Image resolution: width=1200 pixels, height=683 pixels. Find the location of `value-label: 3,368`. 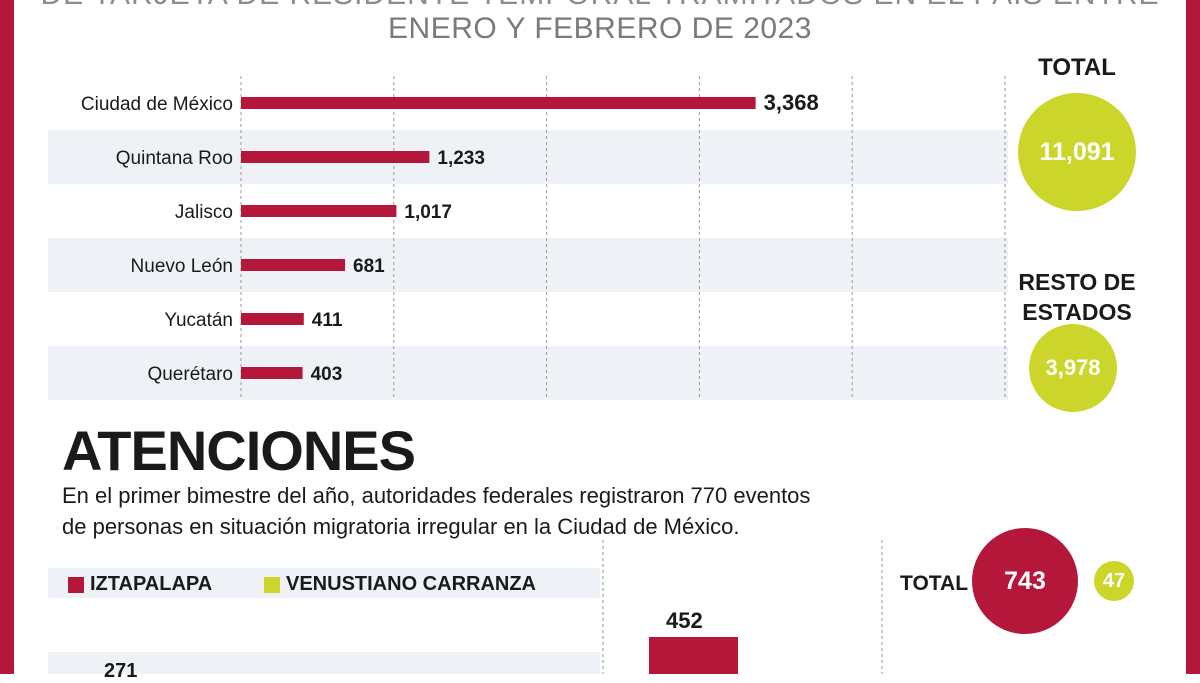

value-label: 3,368 is located at coordinates (791, 102).